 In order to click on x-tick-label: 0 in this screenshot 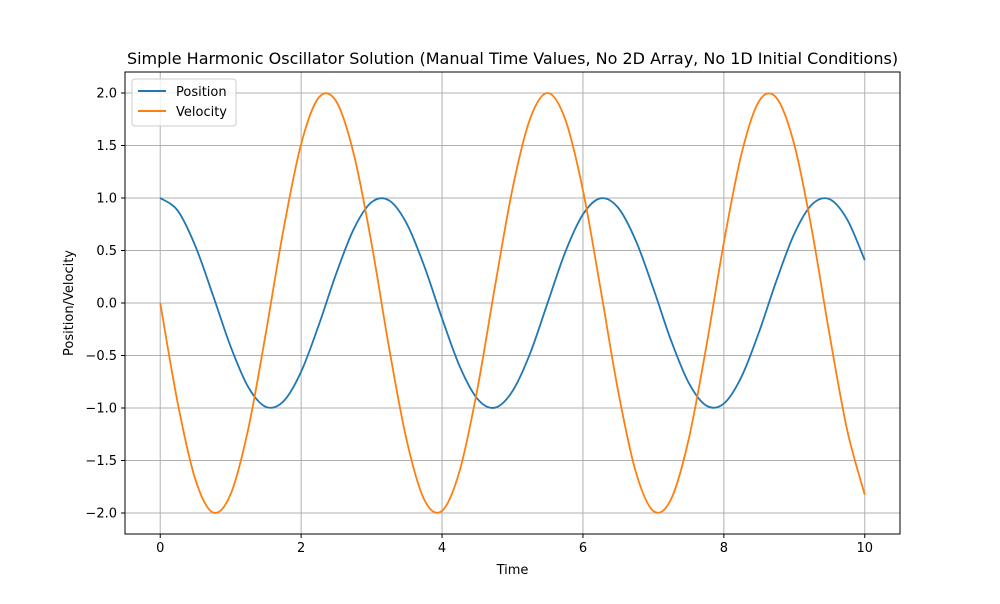, I will do `click(160, 548)`.